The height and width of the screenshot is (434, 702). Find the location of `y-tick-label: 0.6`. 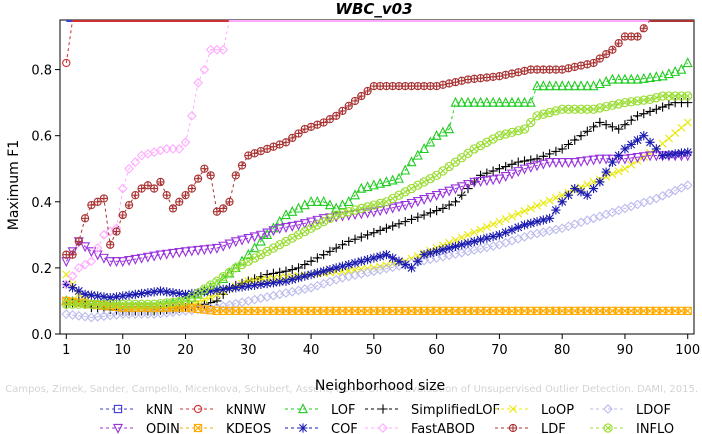

y-tick-label: 0.6 is located at coordinates (41, 137).